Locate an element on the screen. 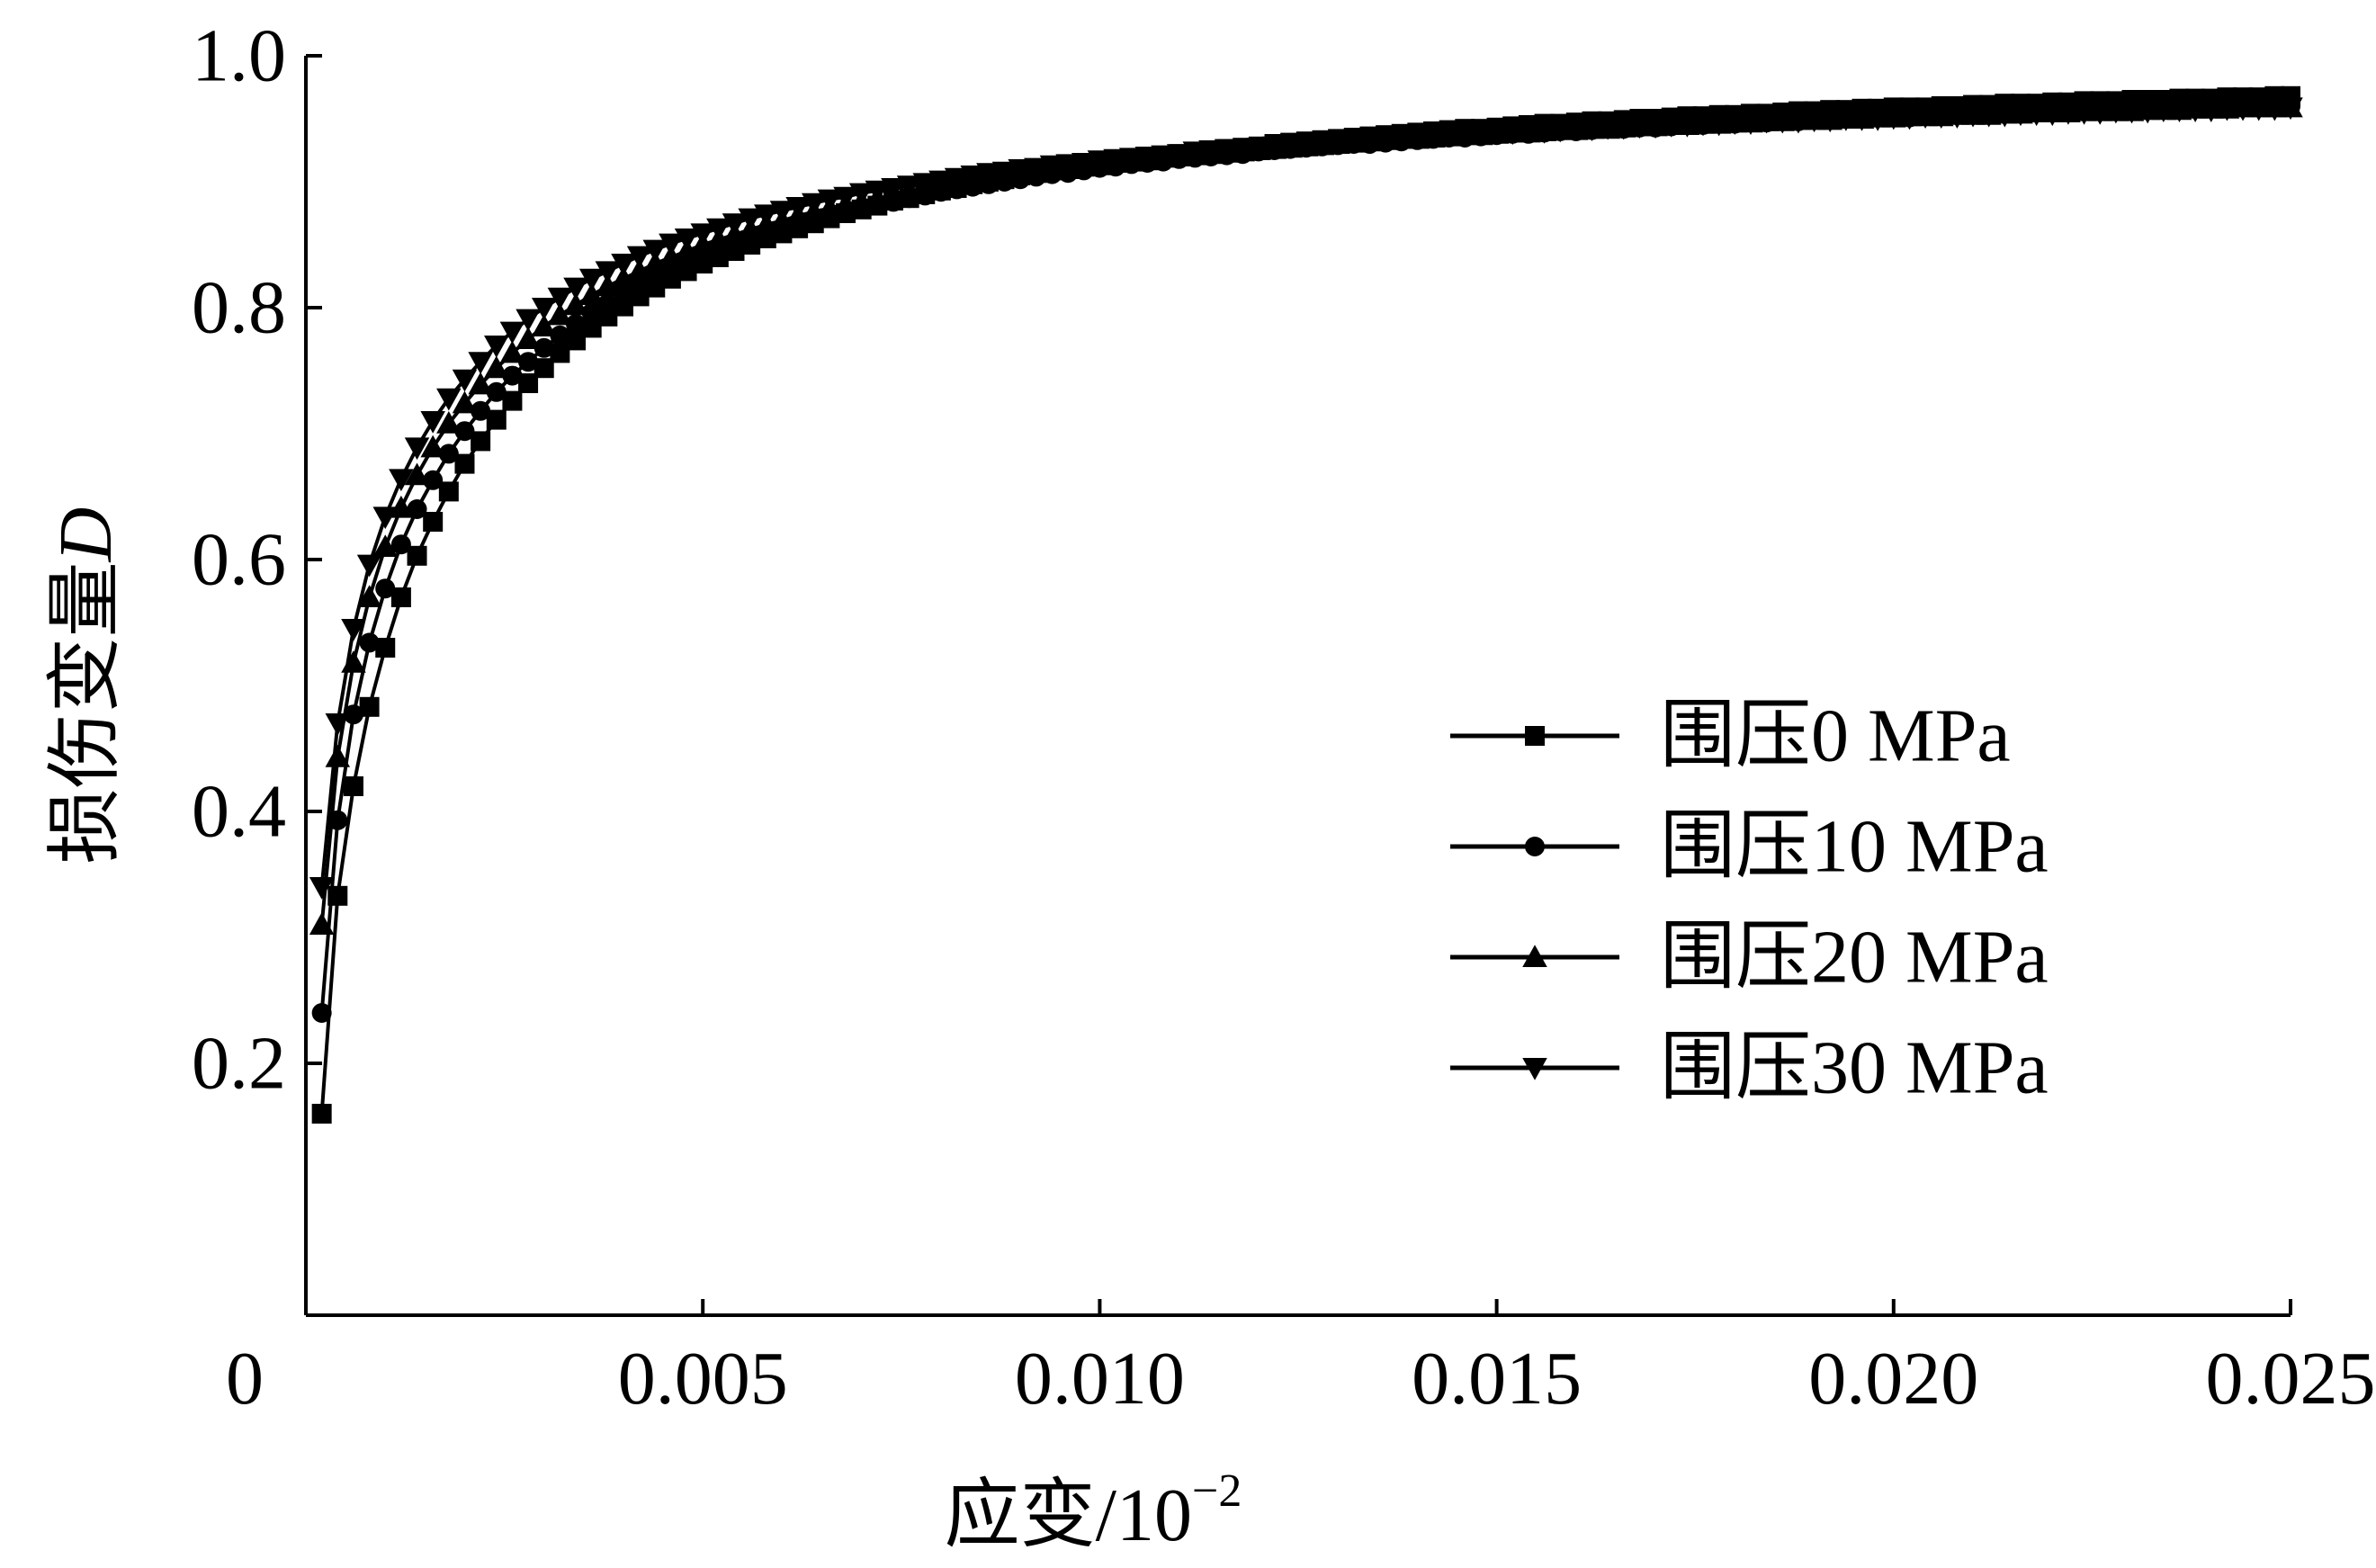 Image resolution: width=2376 pixels, height=1568 pixels. x-tick-label: 0.020 is located at coordinates (1893, 1378).